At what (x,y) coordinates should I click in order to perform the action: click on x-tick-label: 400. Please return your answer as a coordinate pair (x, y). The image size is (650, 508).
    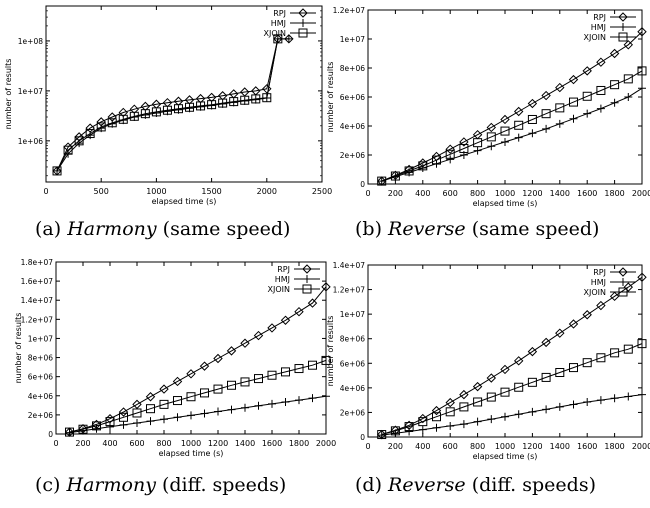
    Looking at the image, I should click on (422, 446).